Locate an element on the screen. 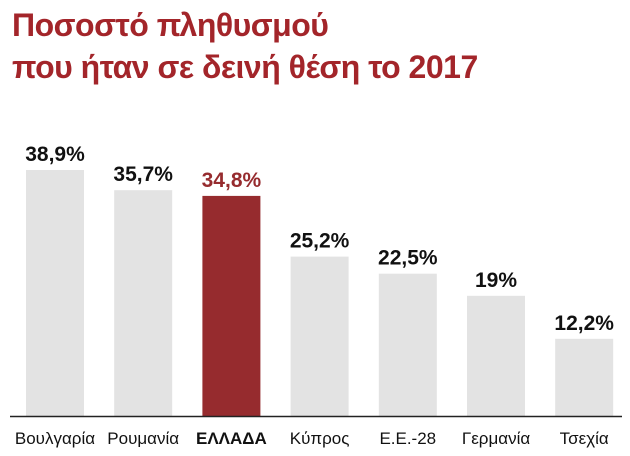 The image size is (630, 456). bar-ελλαδα is located at coordinates (231, 305).